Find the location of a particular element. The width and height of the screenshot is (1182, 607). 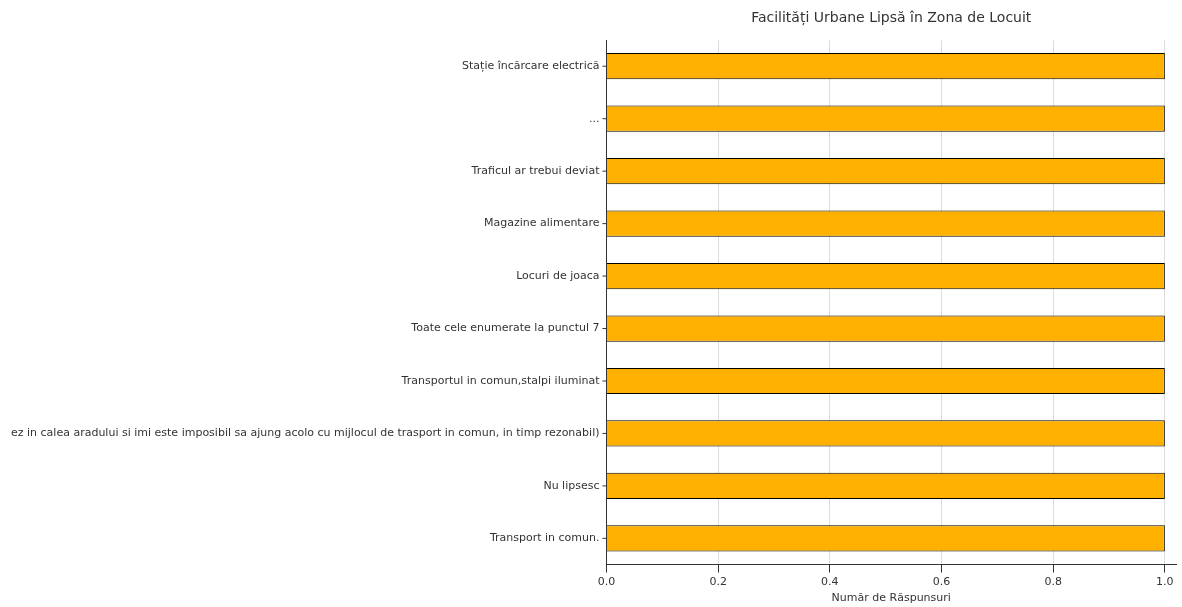

x-tick-label: 0.6 is located at coordinates (941, 582).